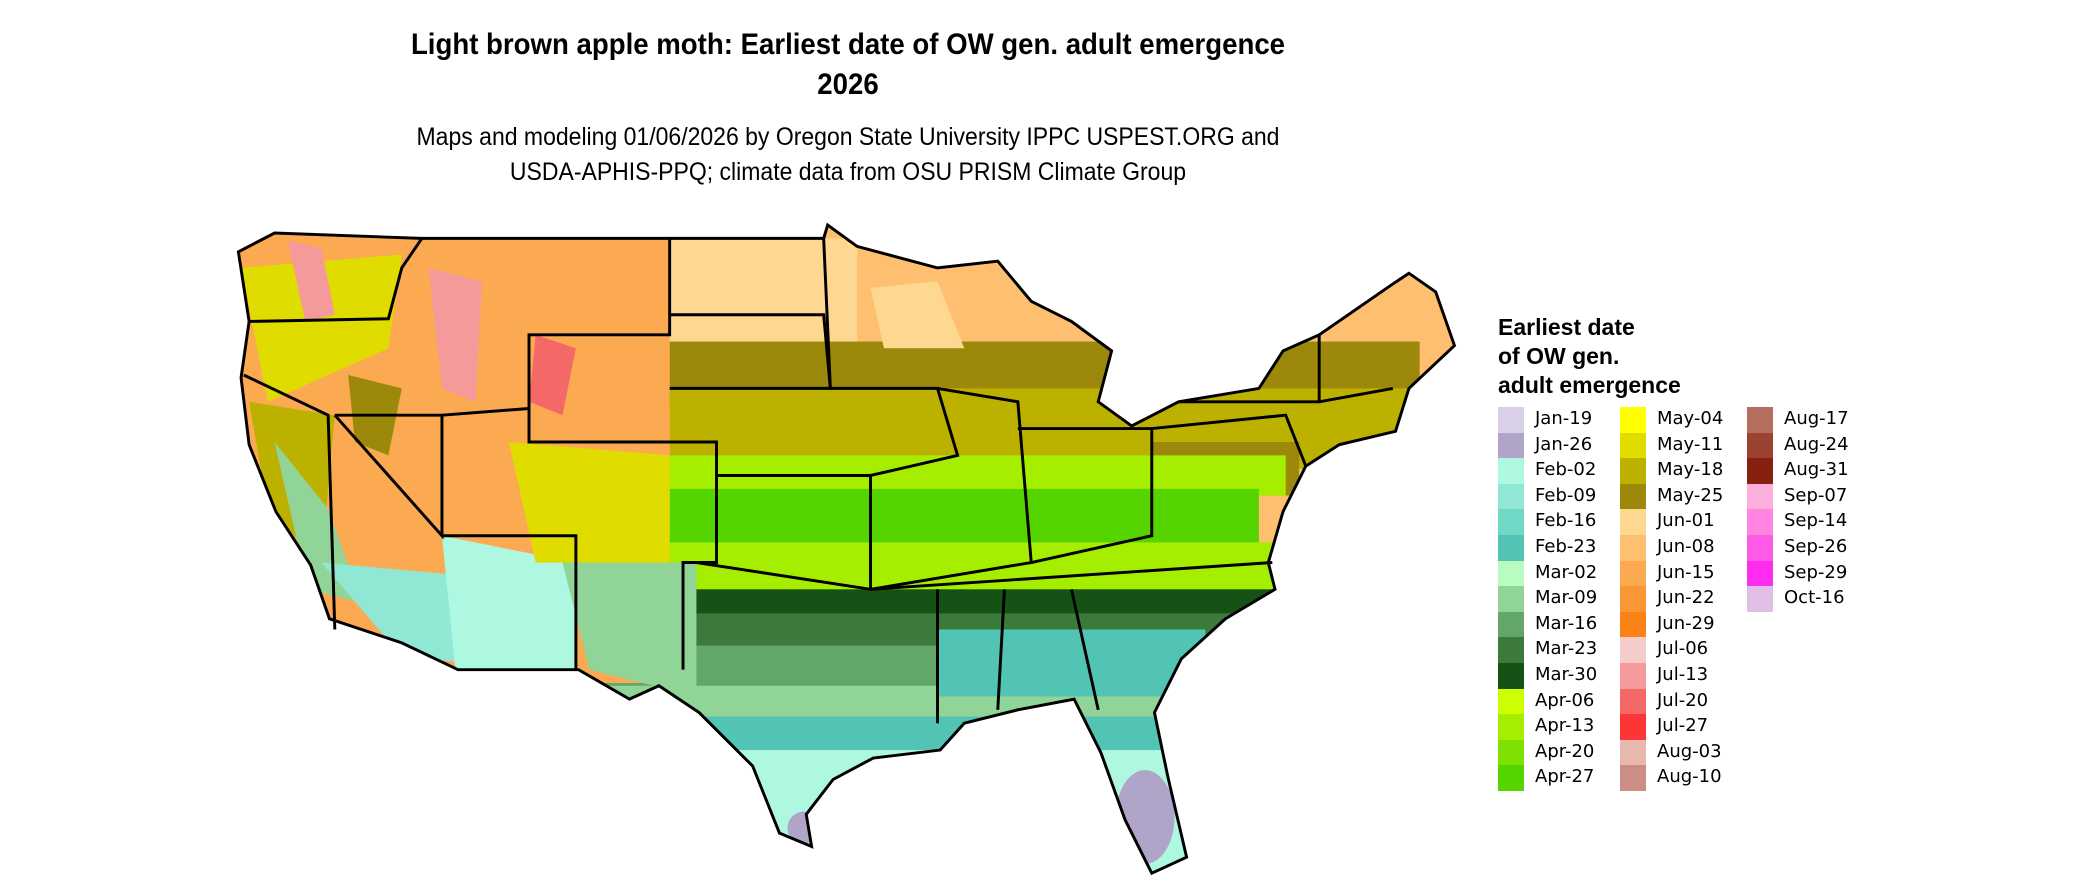 The width and height of the screenshot is (2100, 892). What do you see at coordinates (1816, 572) in the screenshot?
I see `legend-label: Sep-29` at bounding box center [1816, 572].